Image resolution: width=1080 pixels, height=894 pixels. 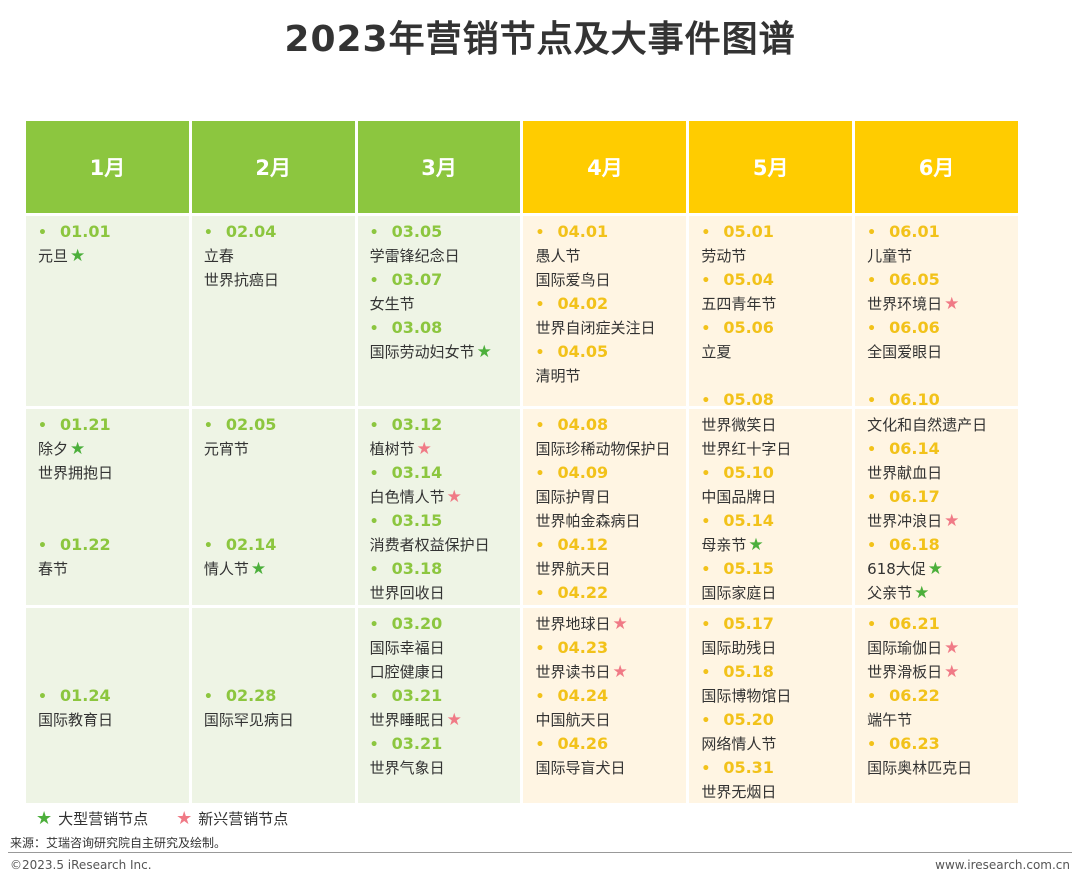 I want to click on event-name-text: 国际助残日, so click(x=739, y=648).